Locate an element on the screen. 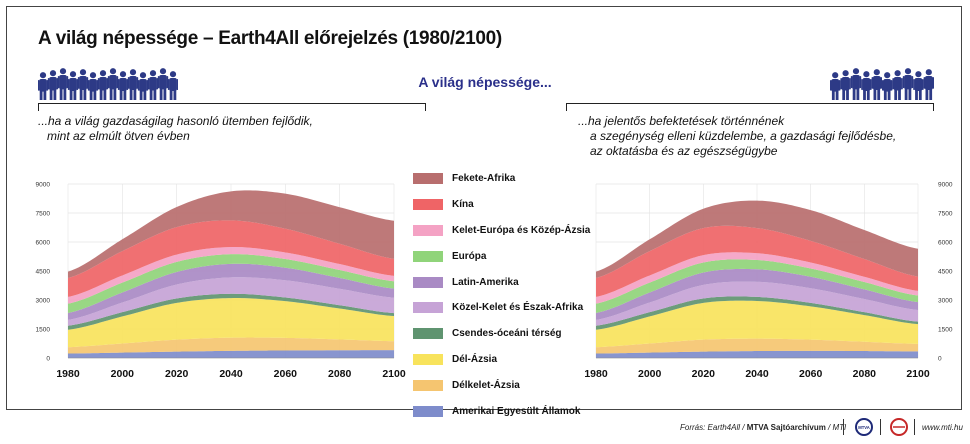 Image resolution: width=970 pixels, height=444 pixels. people-silhouettes-left-icon is located at coordinates (108, 84).